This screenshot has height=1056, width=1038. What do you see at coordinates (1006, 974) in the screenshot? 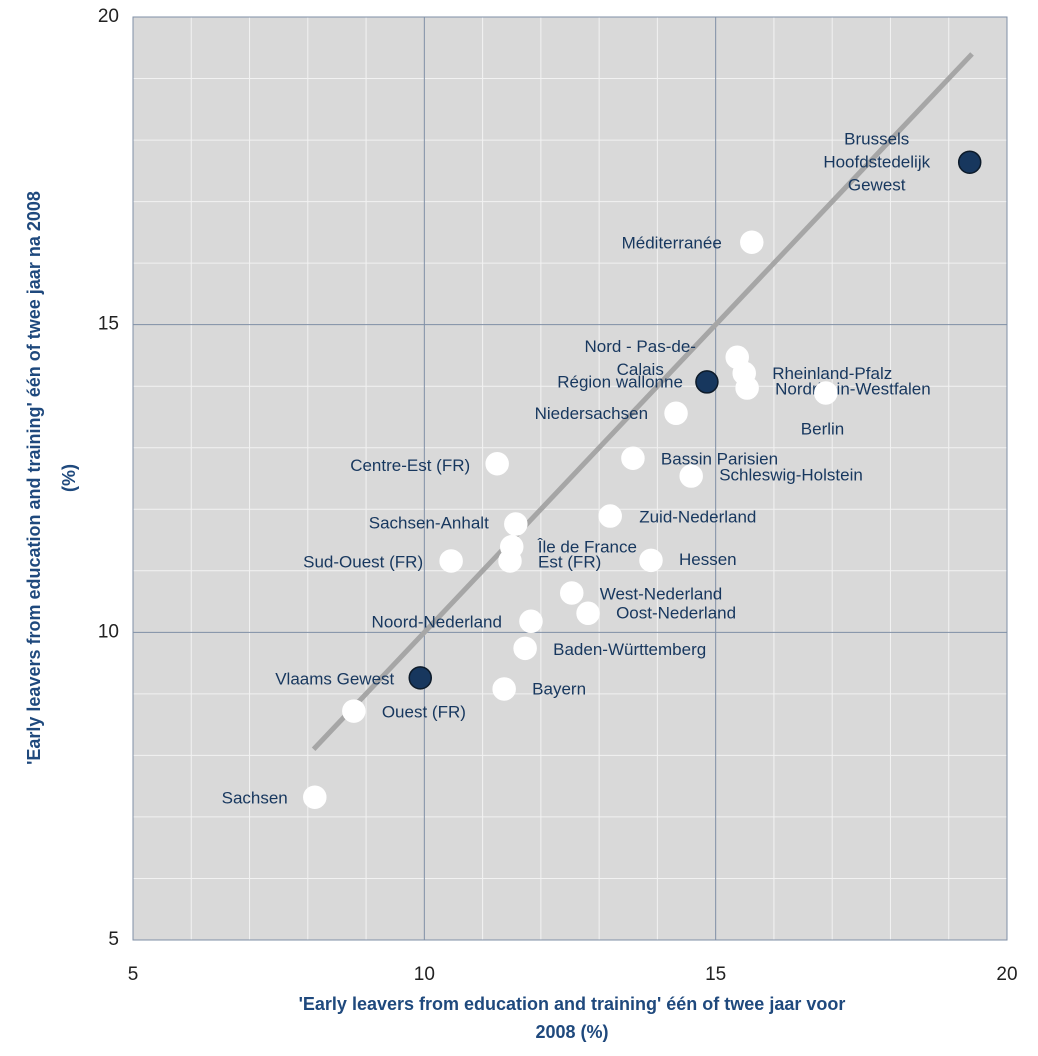
I see `x-tick-label: 20` at bounding box center [1006, 974].